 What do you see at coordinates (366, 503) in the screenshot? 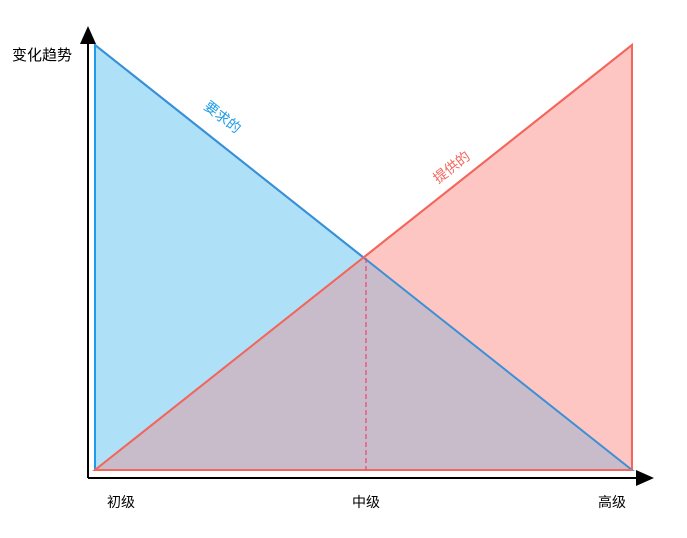
I see `x-tick-intermediate: 中级` at bounding box center [366, 503].